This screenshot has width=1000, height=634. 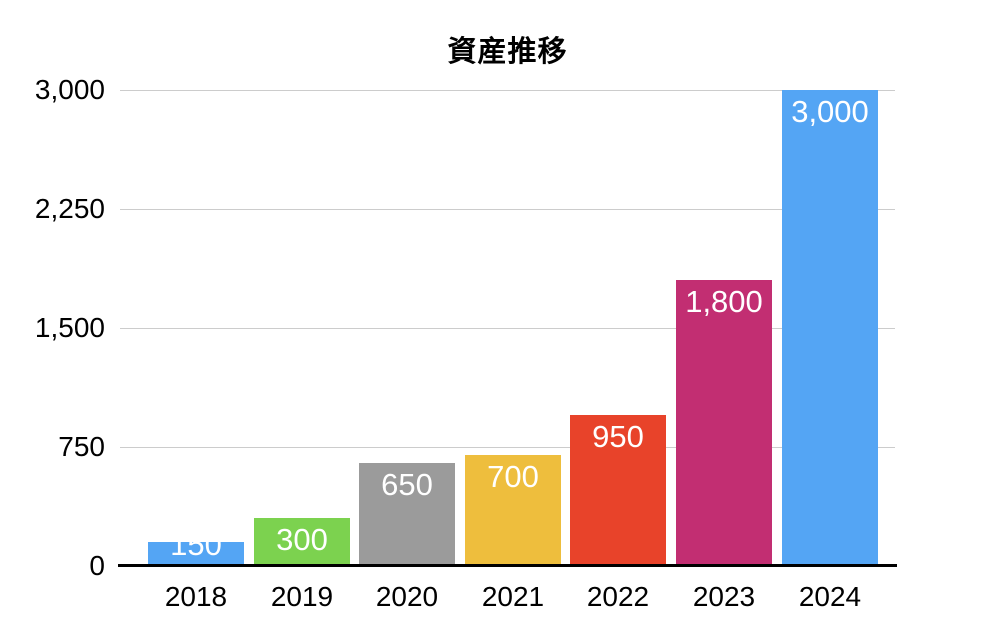 What do you see at coordinates (407, 514) in the screenshot?
I see `bar-2020: 650` at bounding box center [407, 514].